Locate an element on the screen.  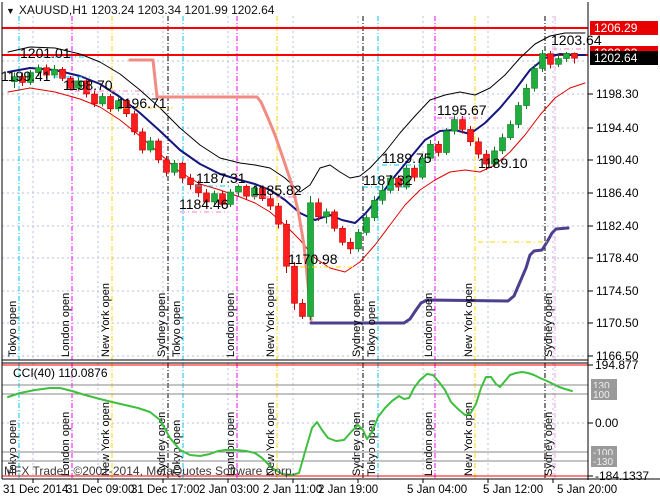
svg-text: 1174.50 is located at coordinates (617, 291).